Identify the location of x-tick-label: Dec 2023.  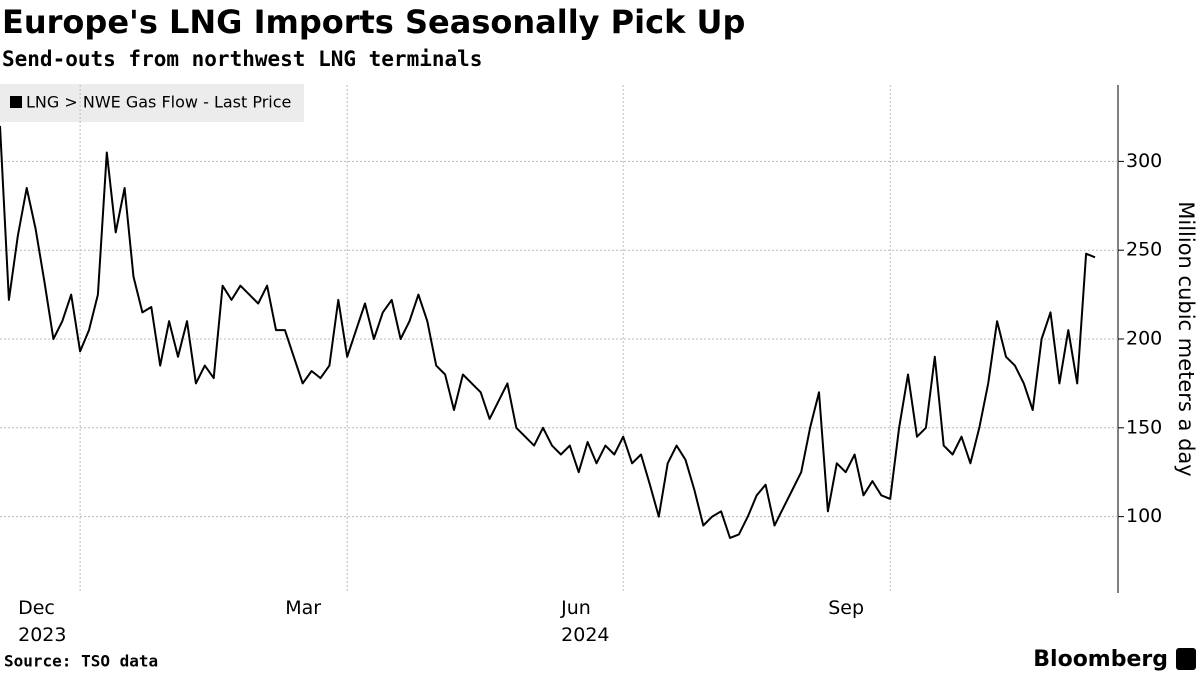
(42, 621).